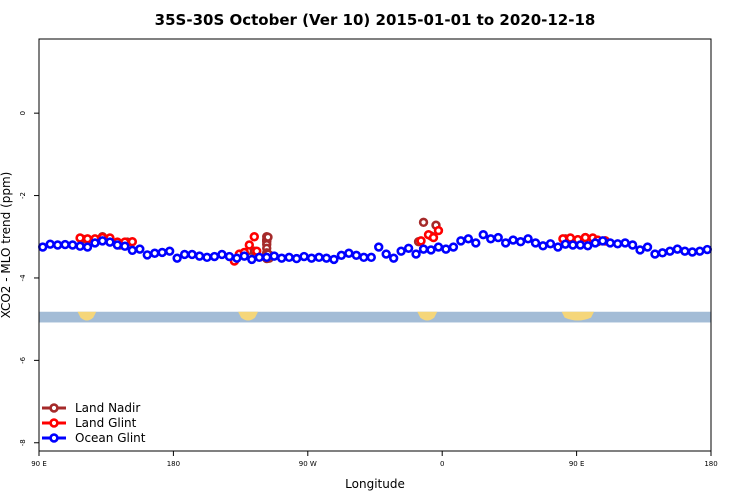  Describe the element at coordinates (374, 459) in the screenshot. I see `x-axis-ticks: 90 E 180 90 W 0 90 E 180` at that location.